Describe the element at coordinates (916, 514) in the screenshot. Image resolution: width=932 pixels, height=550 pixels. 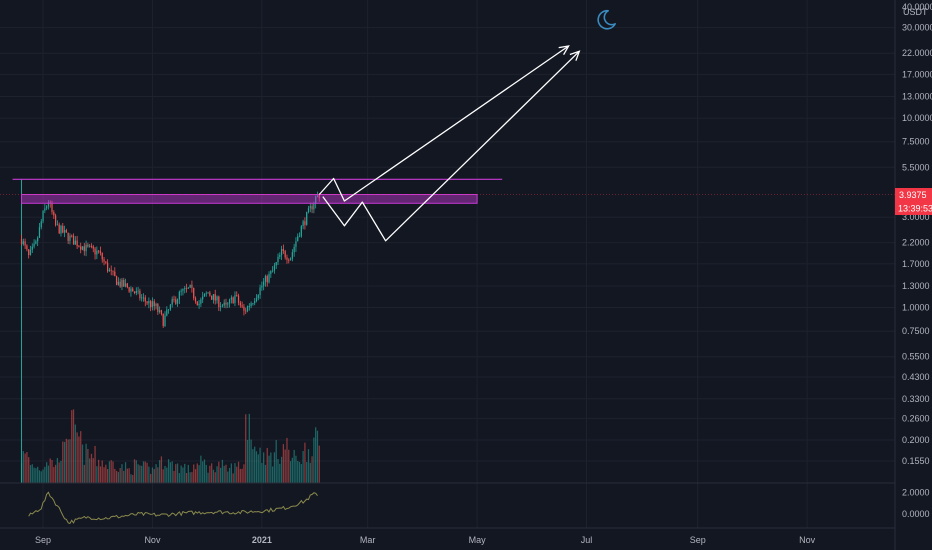
I see `oscillator-tick-label: 0.0000` at that location.